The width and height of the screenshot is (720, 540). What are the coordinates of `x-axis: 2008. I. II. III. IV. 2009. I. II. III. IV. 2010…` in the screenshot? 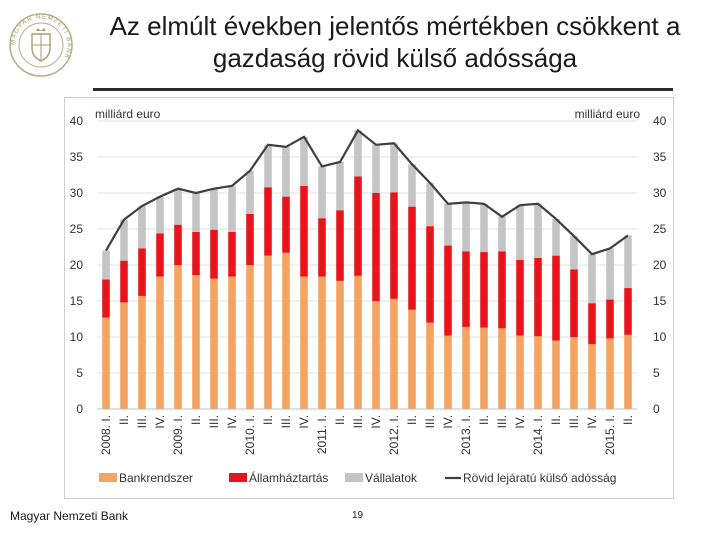 It's located at (367, 431).